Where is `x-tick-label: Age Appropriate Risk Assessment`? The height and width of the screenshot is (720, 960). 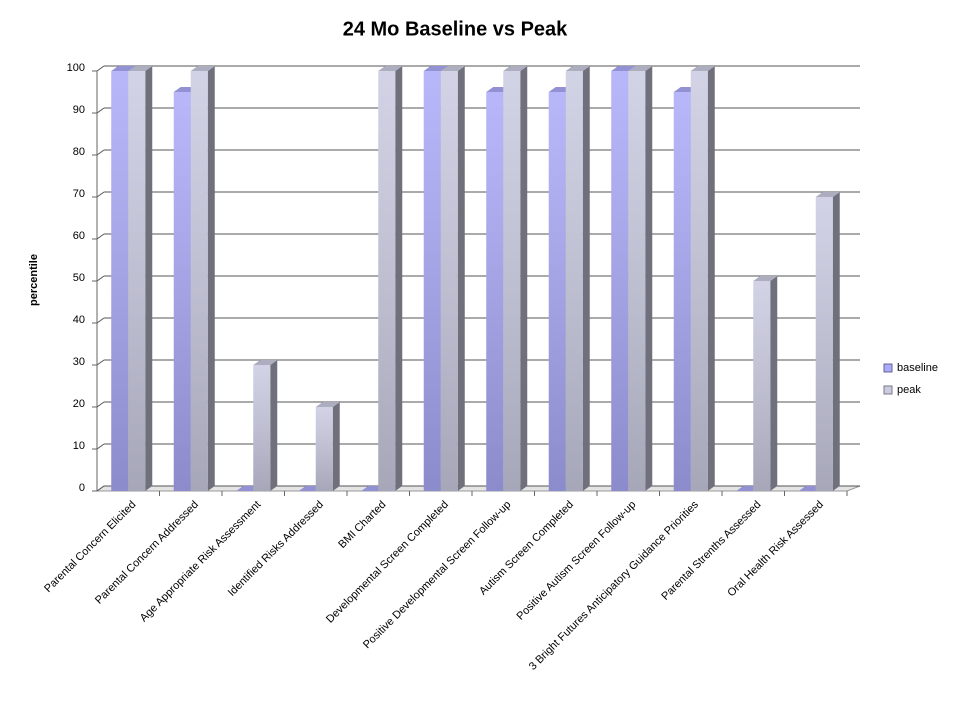
x-tick-label: Age Appropriate Risk Assessment is located at coordinates (201, 562).